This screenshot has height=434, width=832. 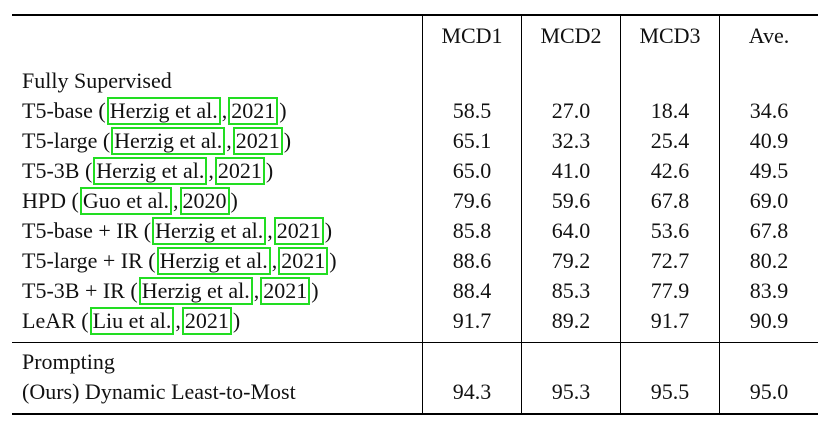 I want to click on value-cell-mcd3: 25.4, so click(x=670, y=141).